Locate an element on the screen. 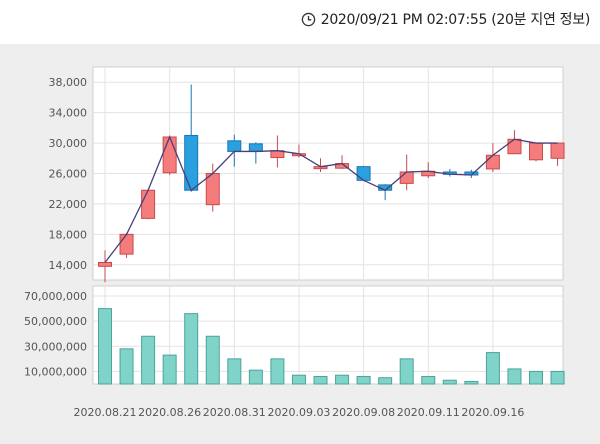 The height and width of the screenshot is (444, 600). xtick-label: 2020.08.31 is located at coordinates (234, 412).